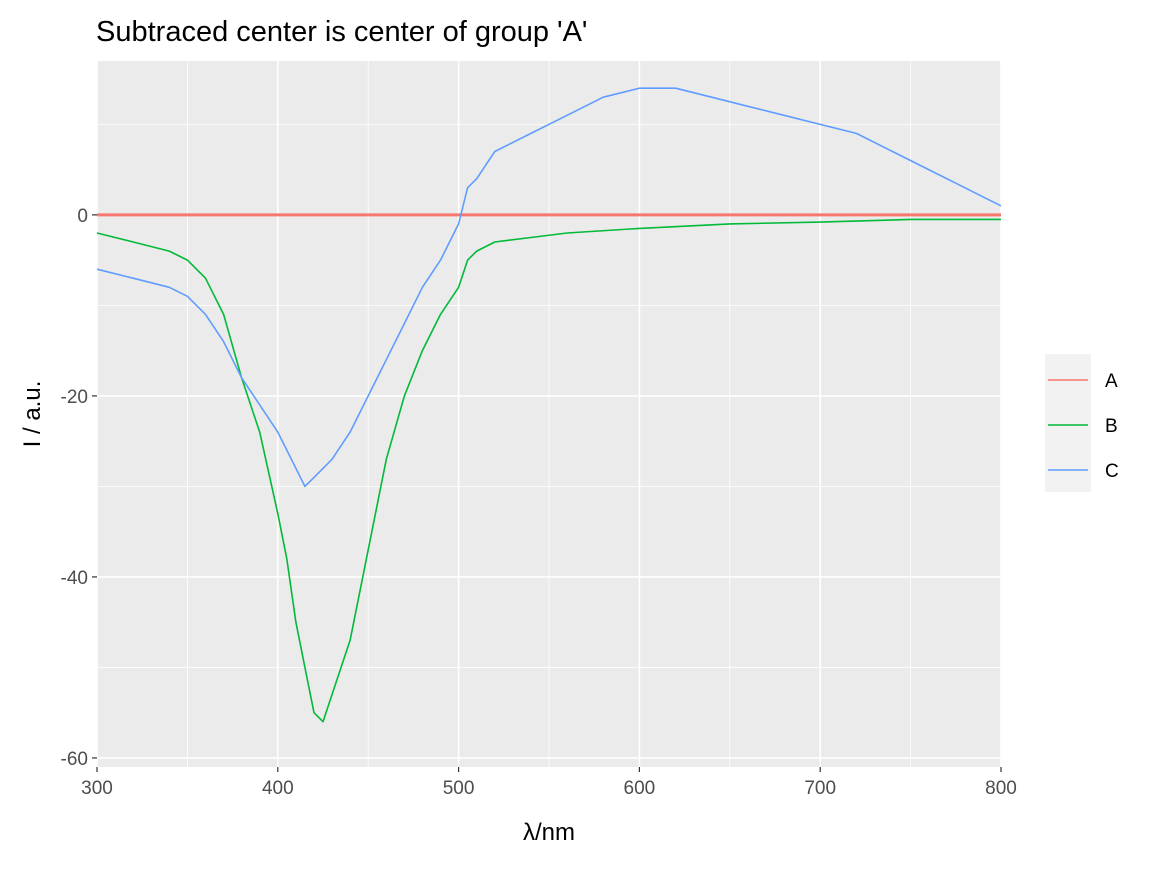  What do you see at coordinates (459, 788) in the screenshot?
I see `x-tick-label: 500` at bounding box center [459, 788].